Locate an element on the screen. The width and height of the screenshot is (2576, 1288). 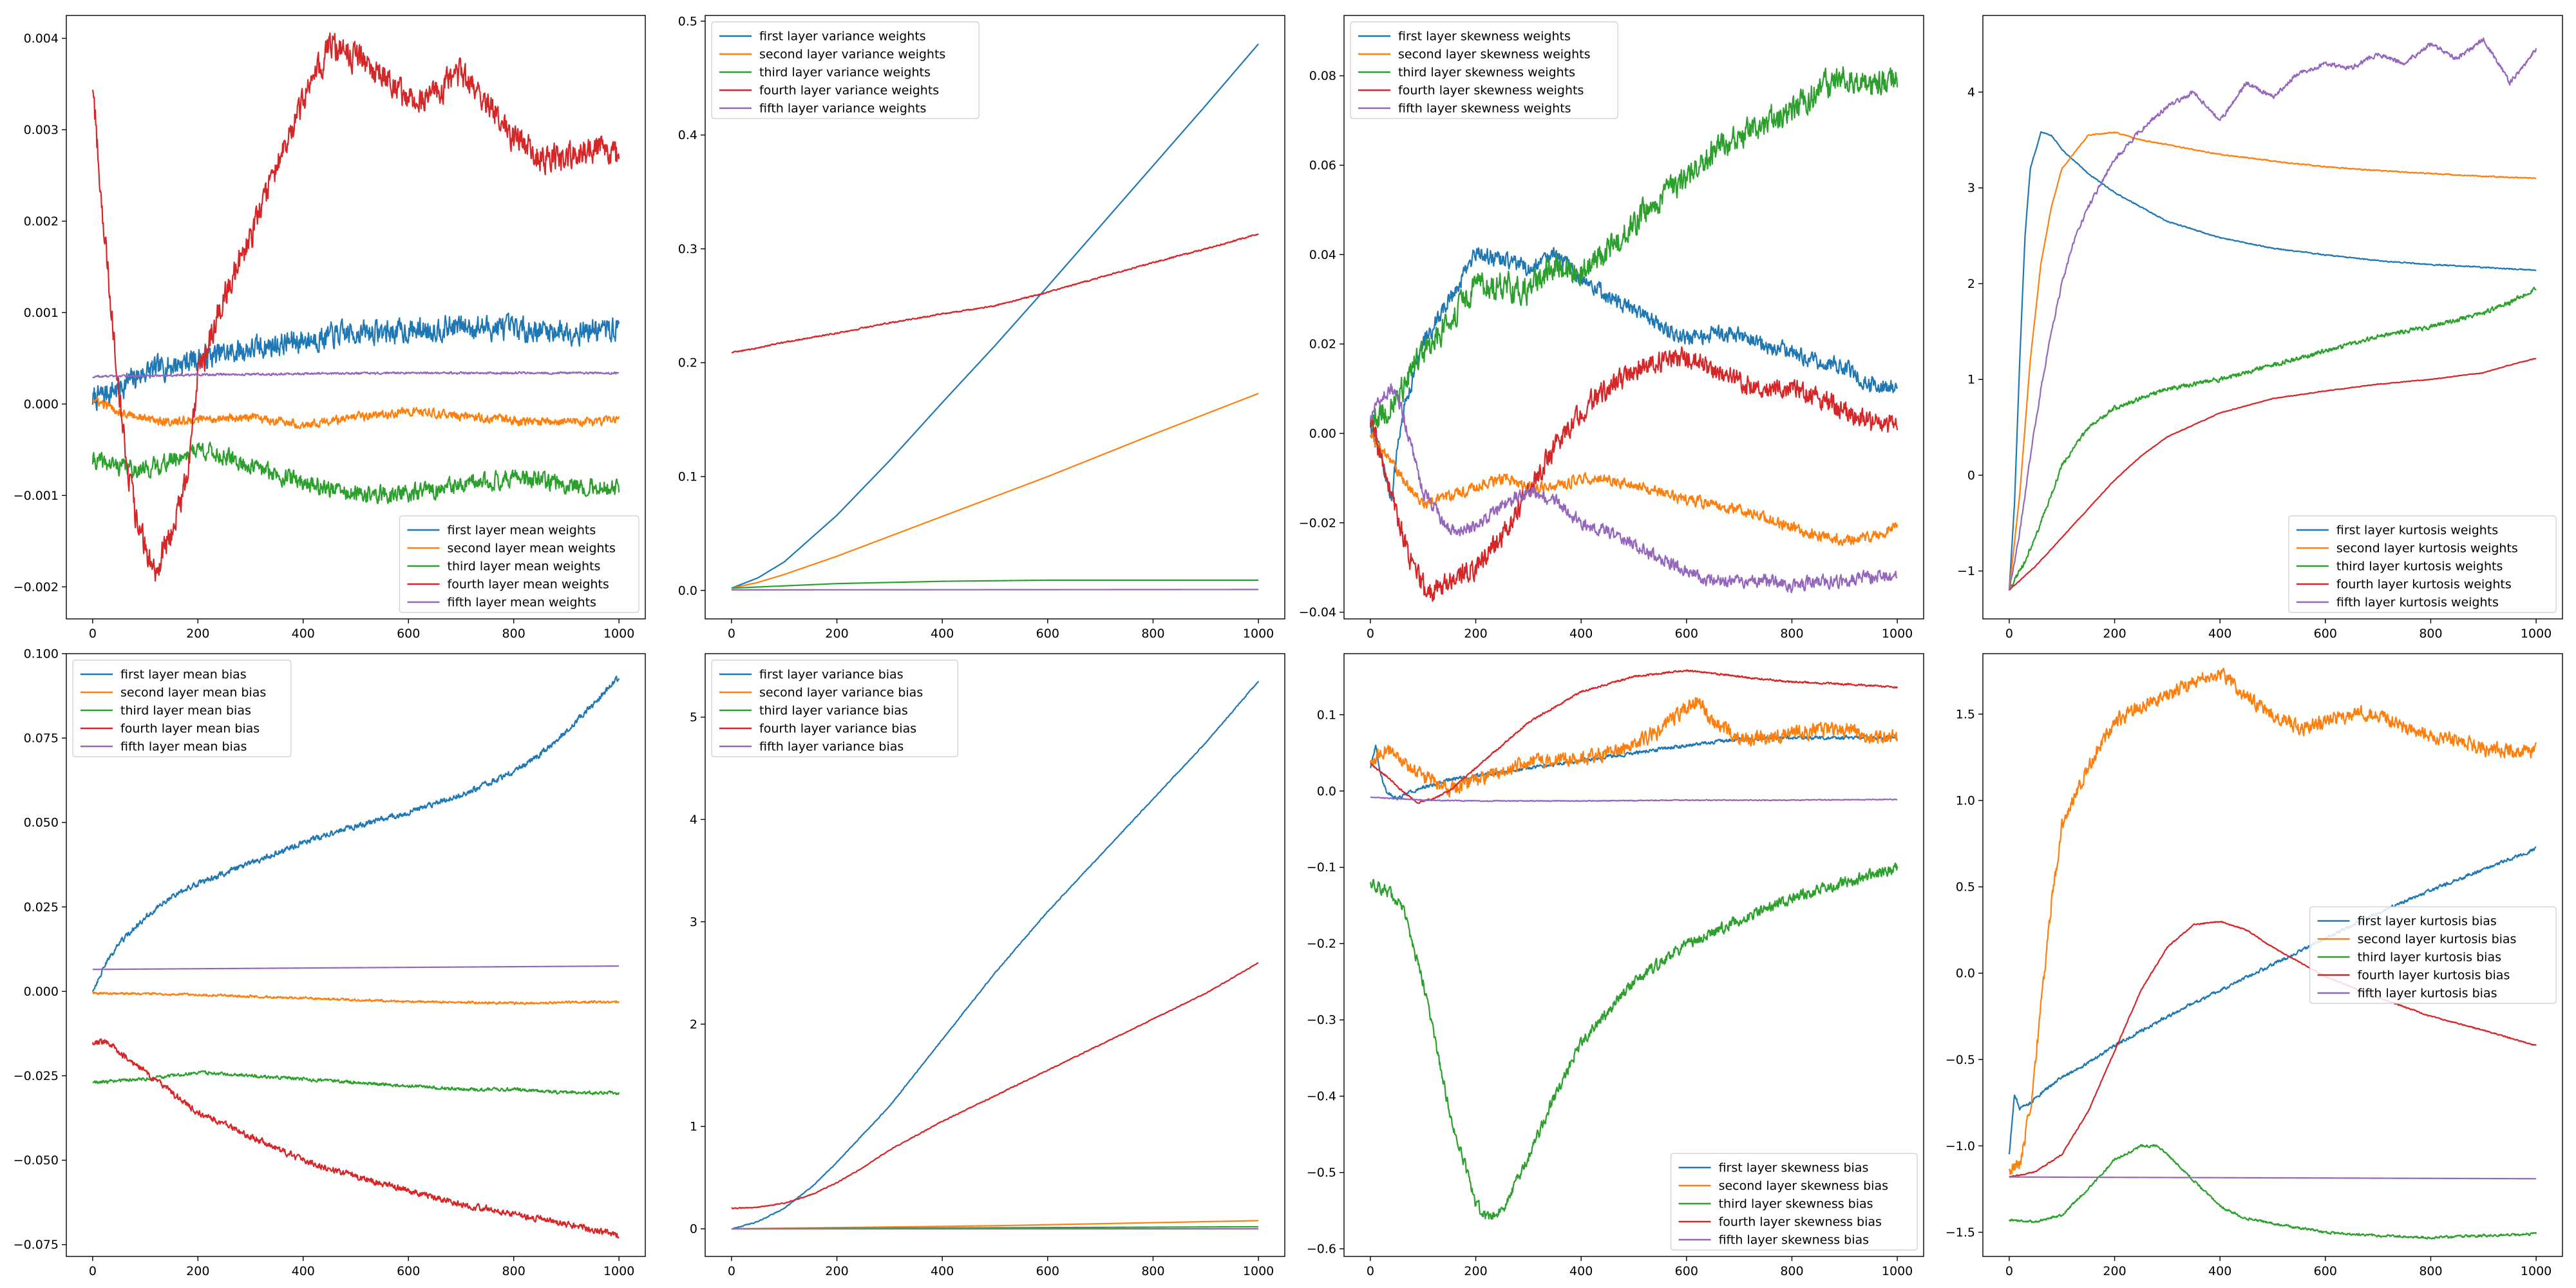
y-tick-label: −0.002 is located at coordinates (36, 587).